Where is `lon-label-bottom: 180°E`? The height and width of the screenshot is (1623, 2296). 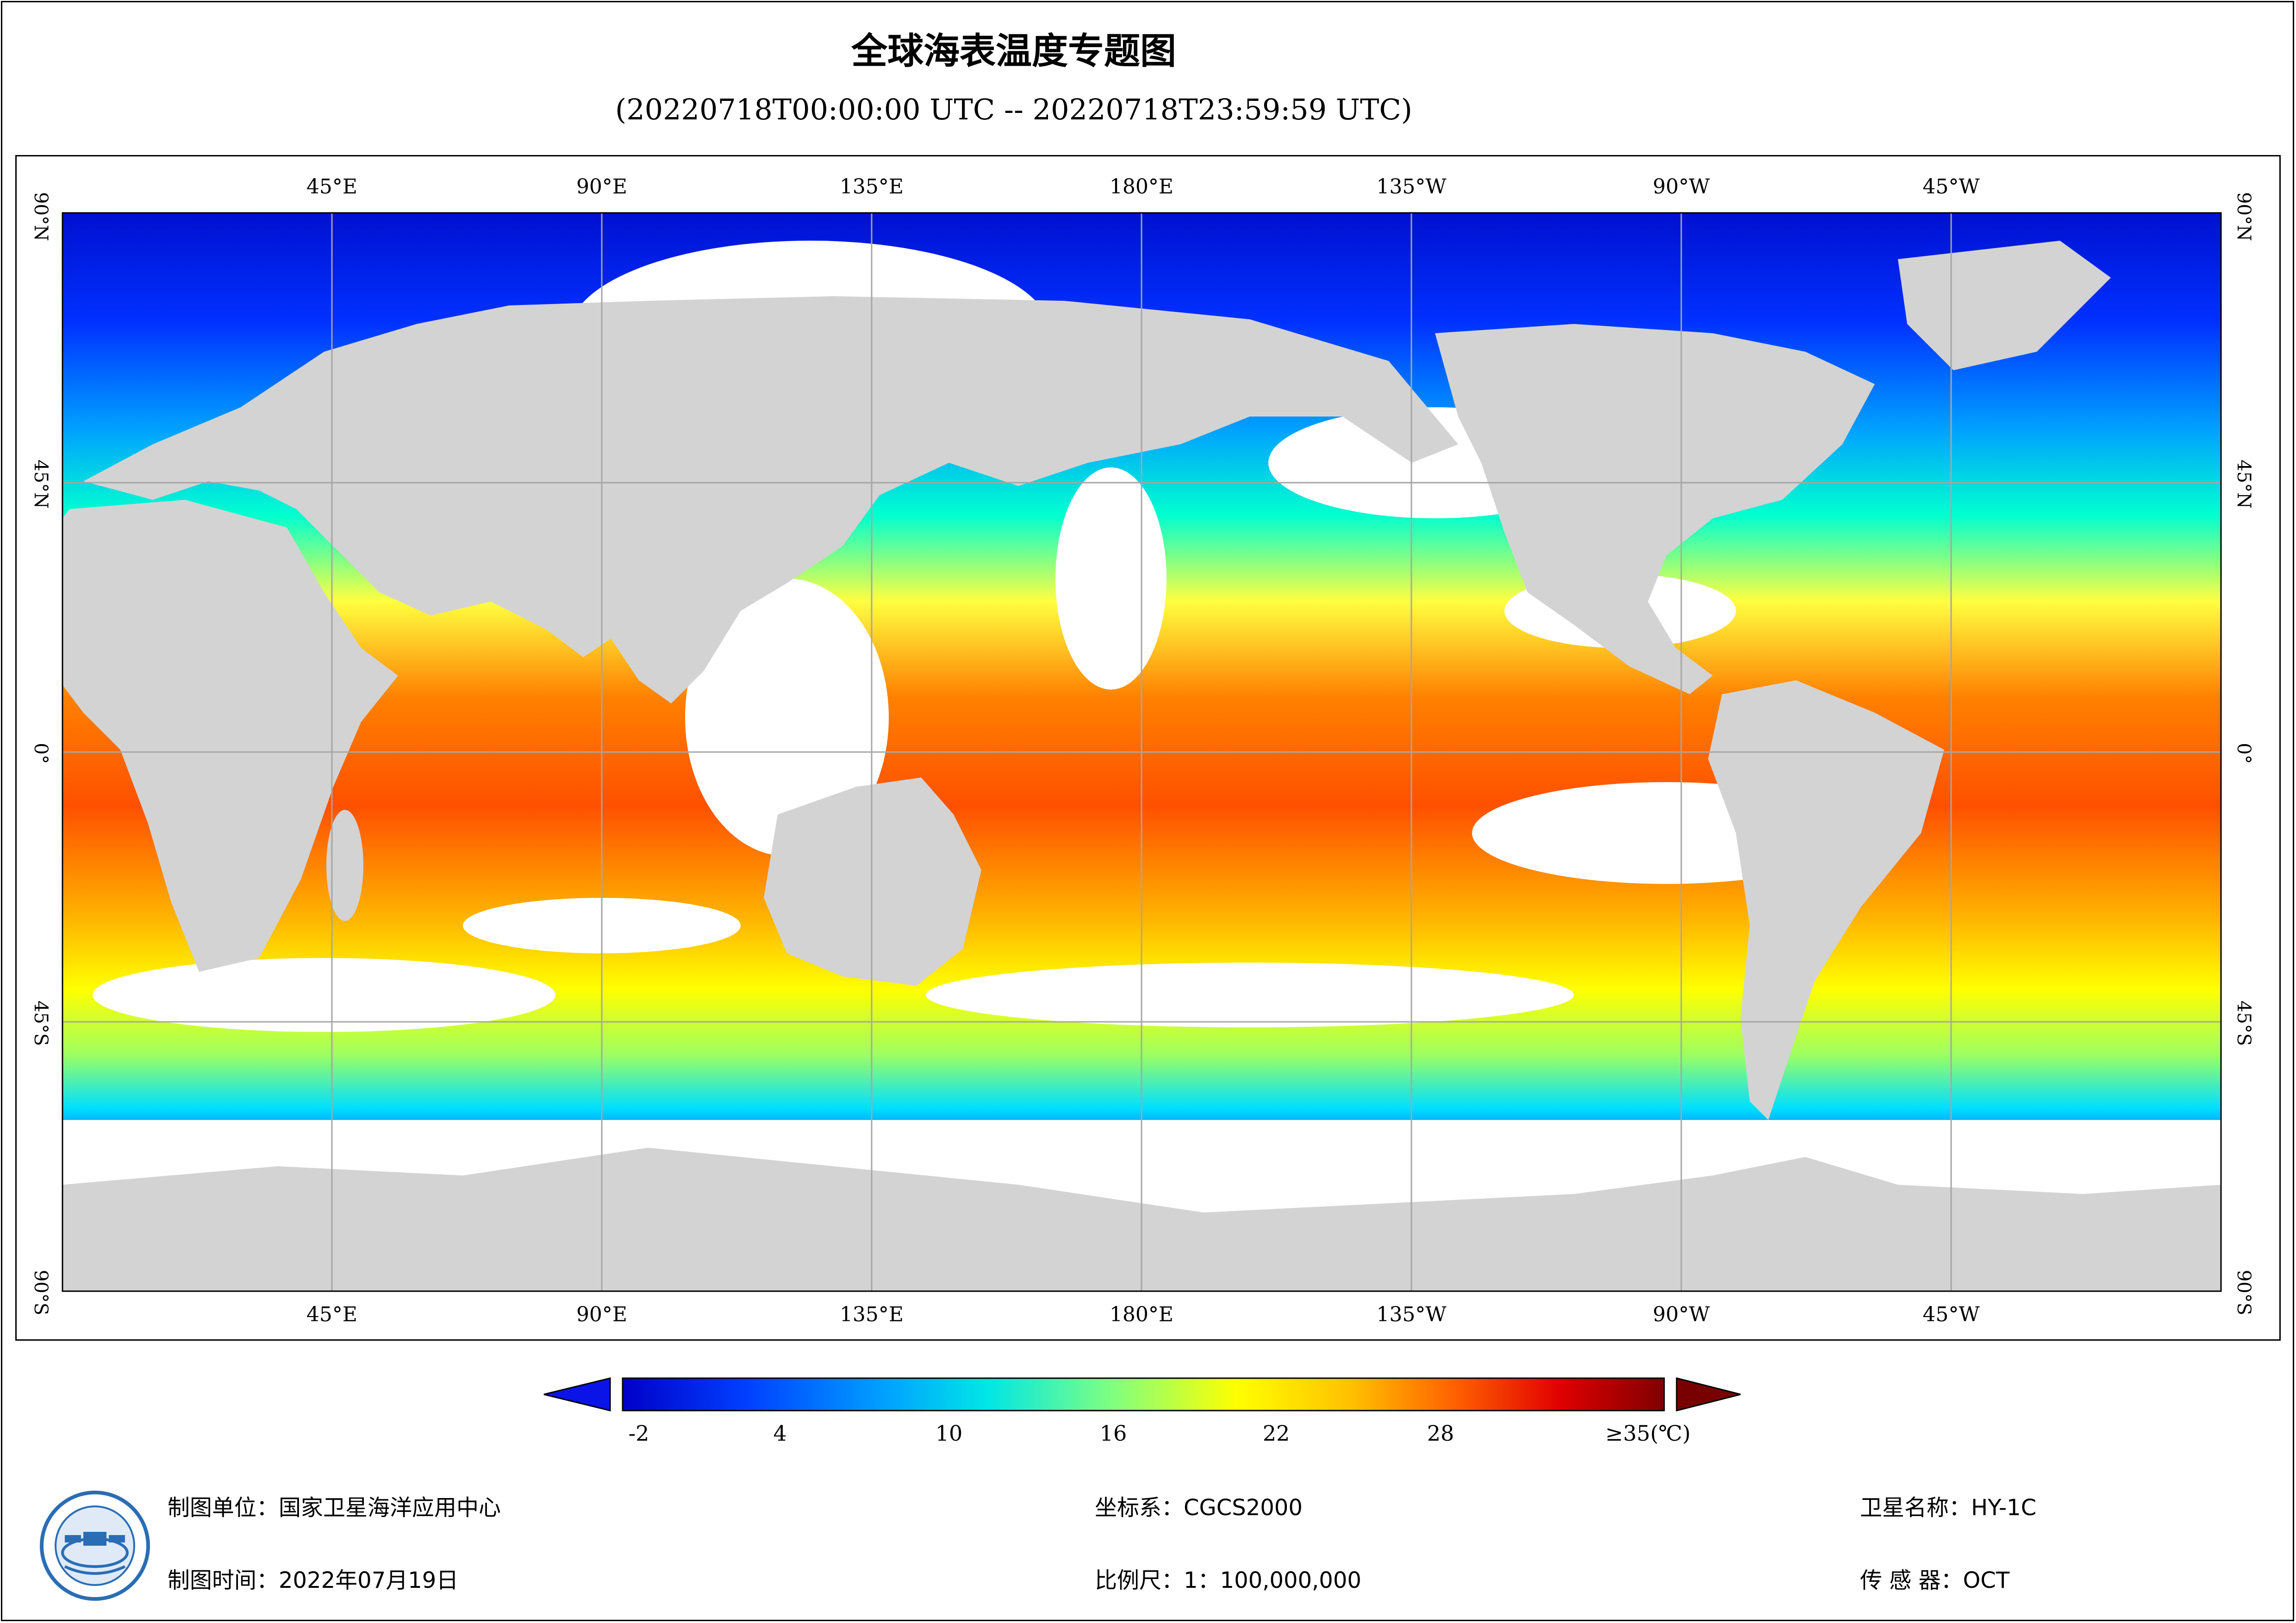 lon-label-bottom: 180°E is located at coordinates (1141, 1314).